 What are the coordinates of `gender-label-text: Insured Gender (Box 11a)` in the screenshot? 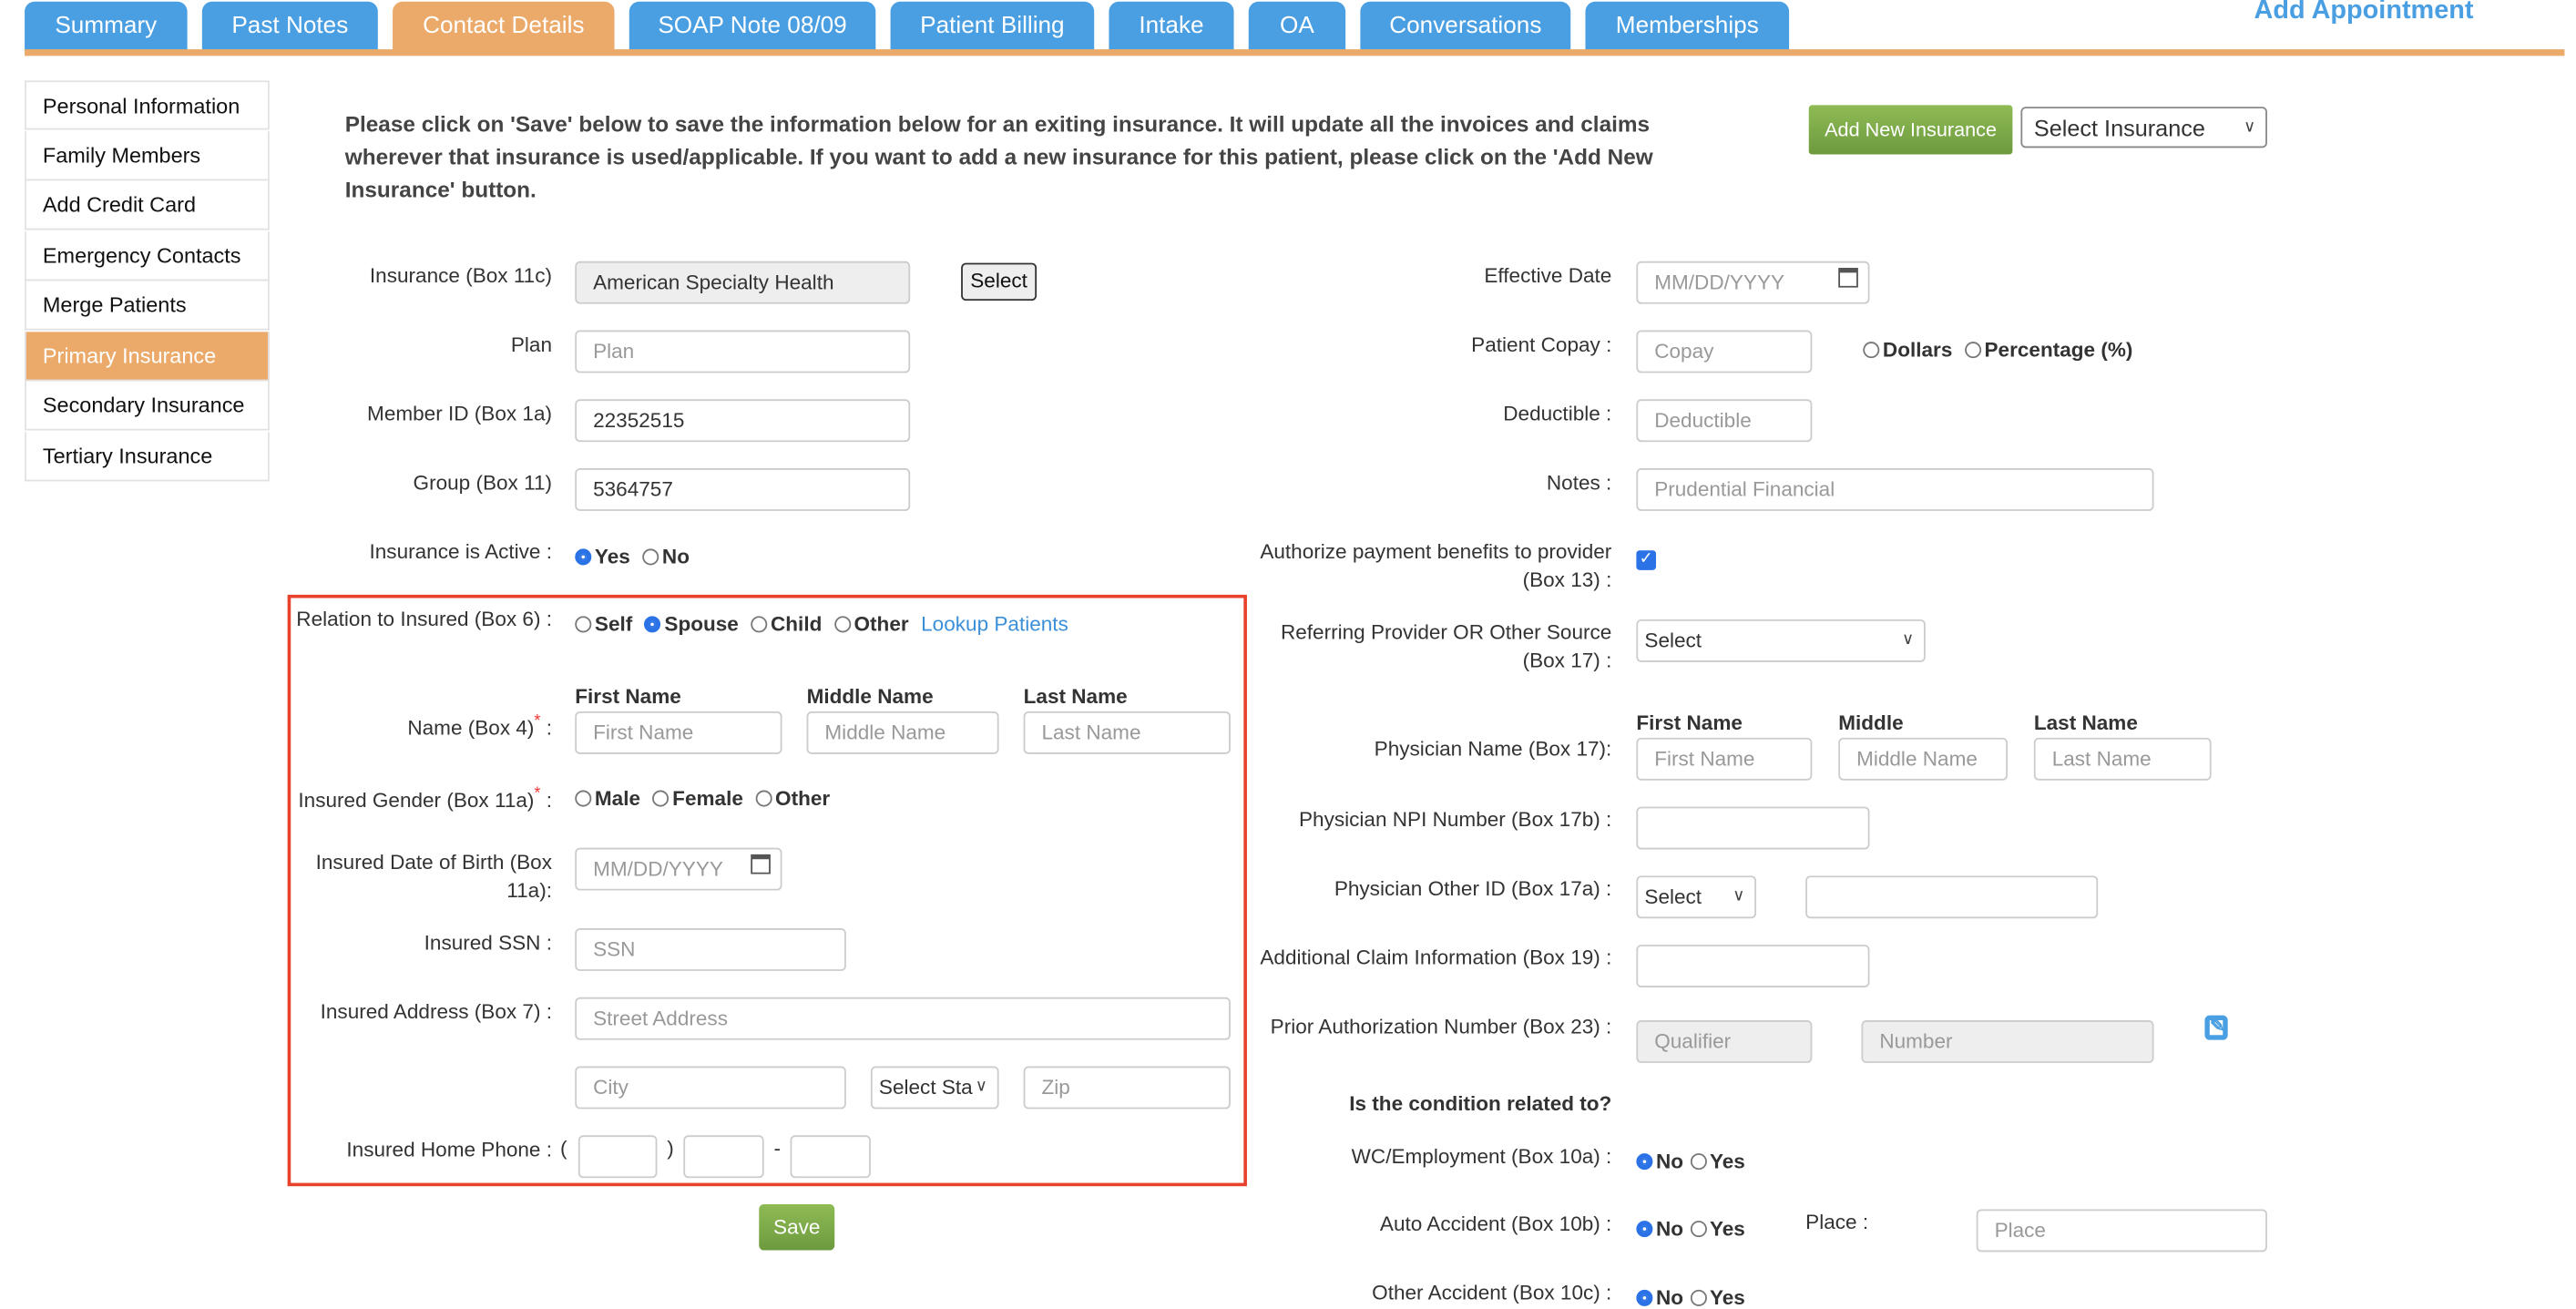 It's located at (416, 801).